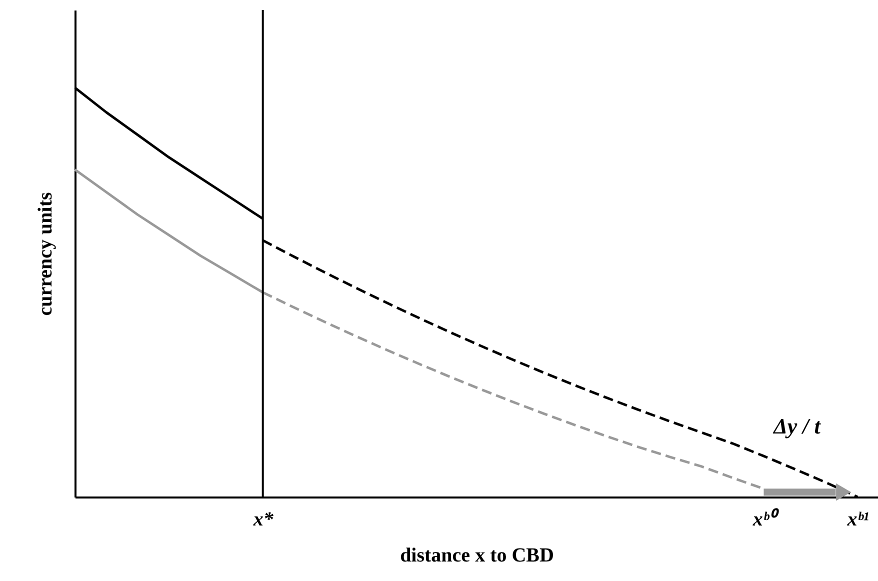 This screenshot has width=878, height=581. I want to click on annotation: Δy / t, so click(797, 425).